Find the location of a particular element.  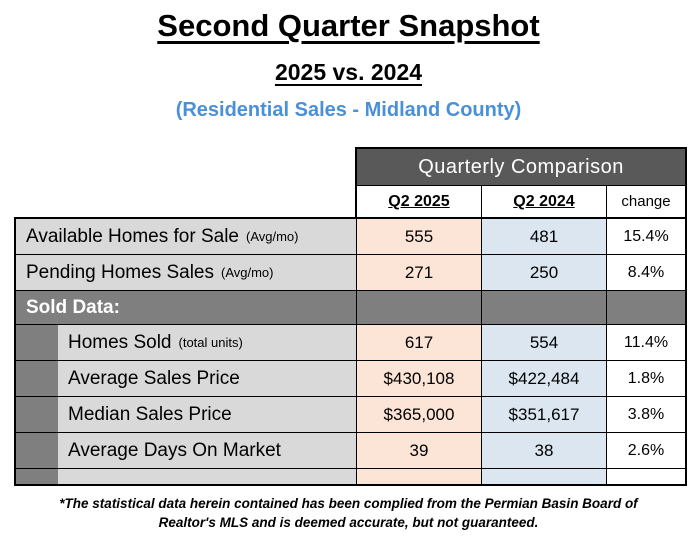

value-change: 2.6% is located at coordinates (646, 450).